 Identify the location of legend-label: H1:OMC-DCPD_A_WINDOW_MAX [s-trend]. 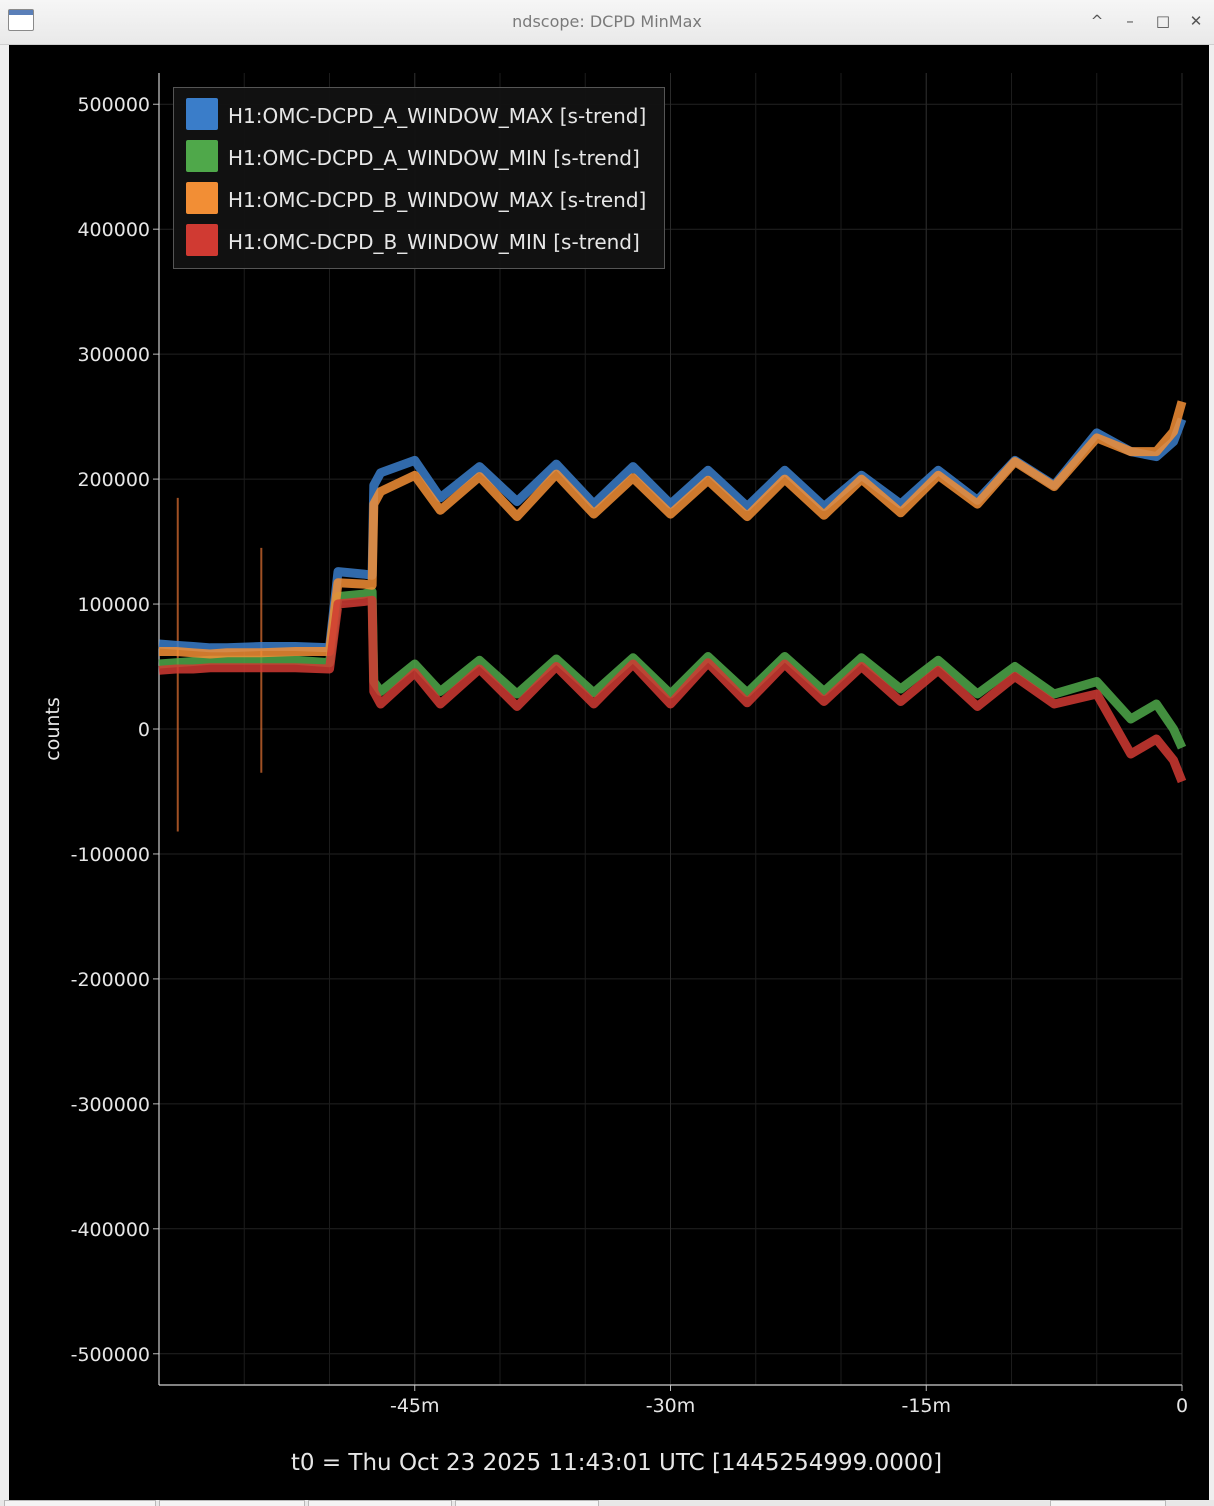
(437, 116).